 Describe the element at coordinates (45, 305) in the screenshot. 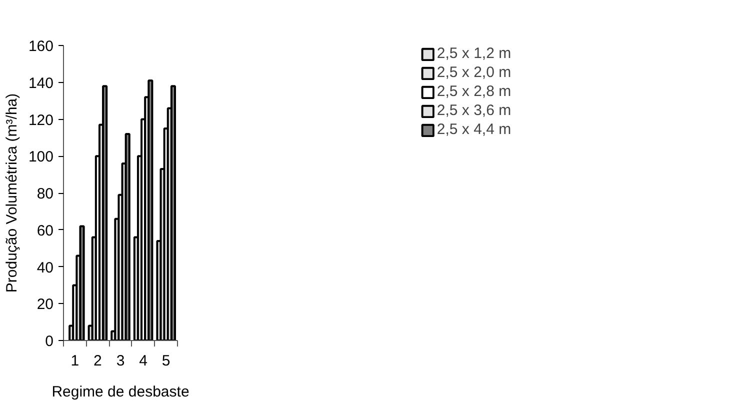

I see `y-tick-label: 20` at that location.